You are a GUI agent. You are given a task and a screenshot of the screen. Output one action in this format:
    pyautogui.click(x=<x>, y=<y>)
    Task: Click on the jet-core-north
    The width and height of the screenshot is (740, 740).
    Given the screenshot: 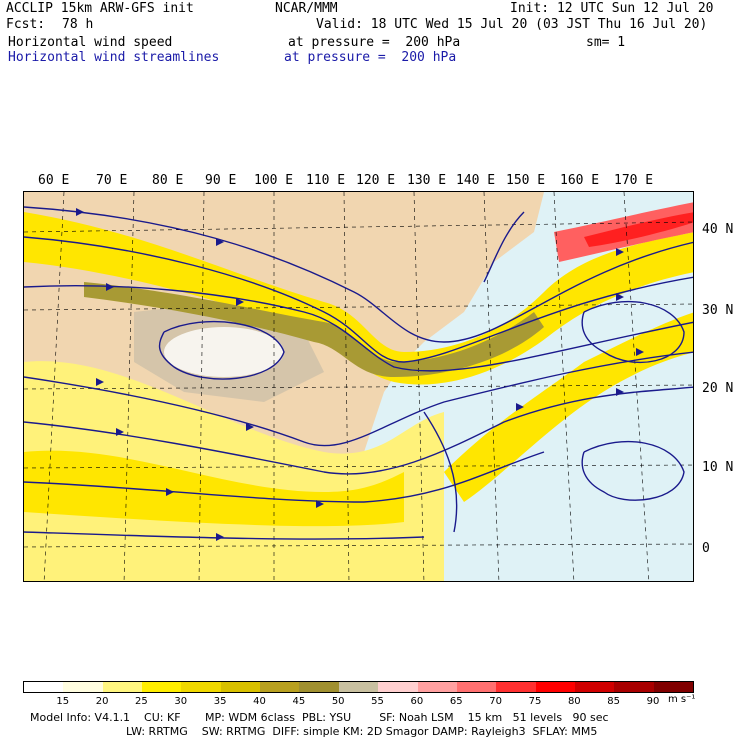 What is the action you would take?
    pyautogui.click(x=314, y=329)
    